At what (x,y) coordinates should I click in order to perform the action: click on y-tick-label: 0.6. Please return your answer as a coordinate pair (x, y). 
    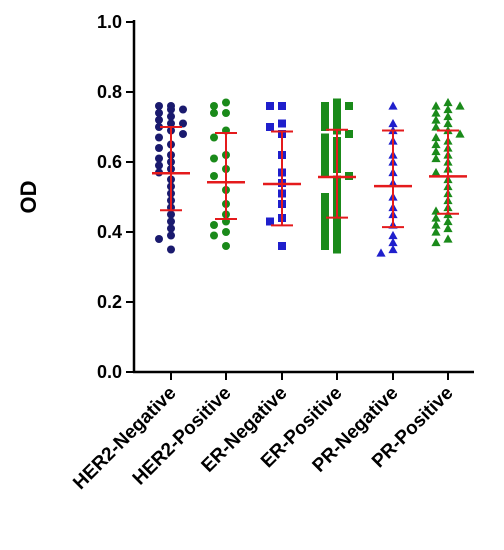
    Looking at the image, I should click on (109, 162).